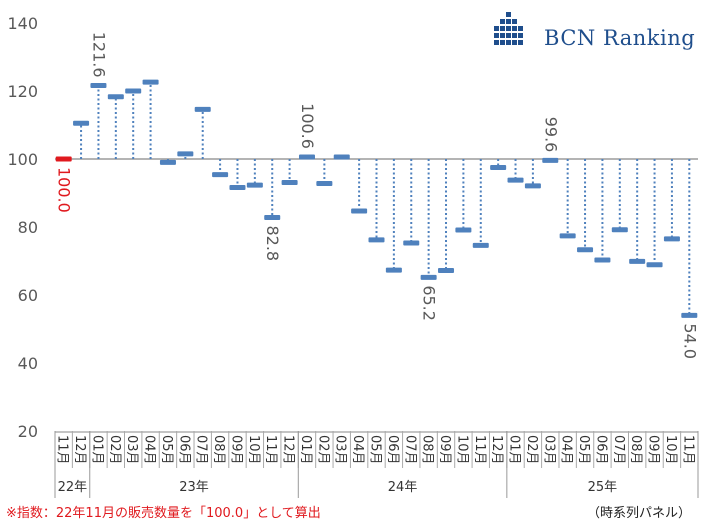  I want to click on data-label: 100.6, so click(307, 126).